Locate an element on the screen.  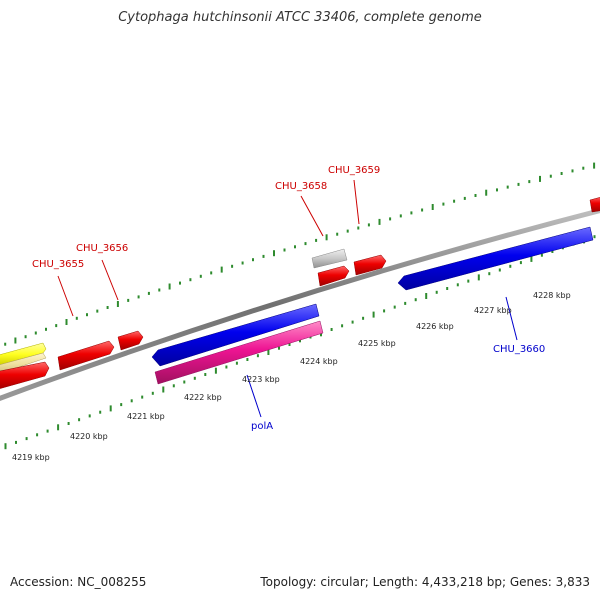
accession-text: Accession: NC_008255 is located at coordinates (78, 582).